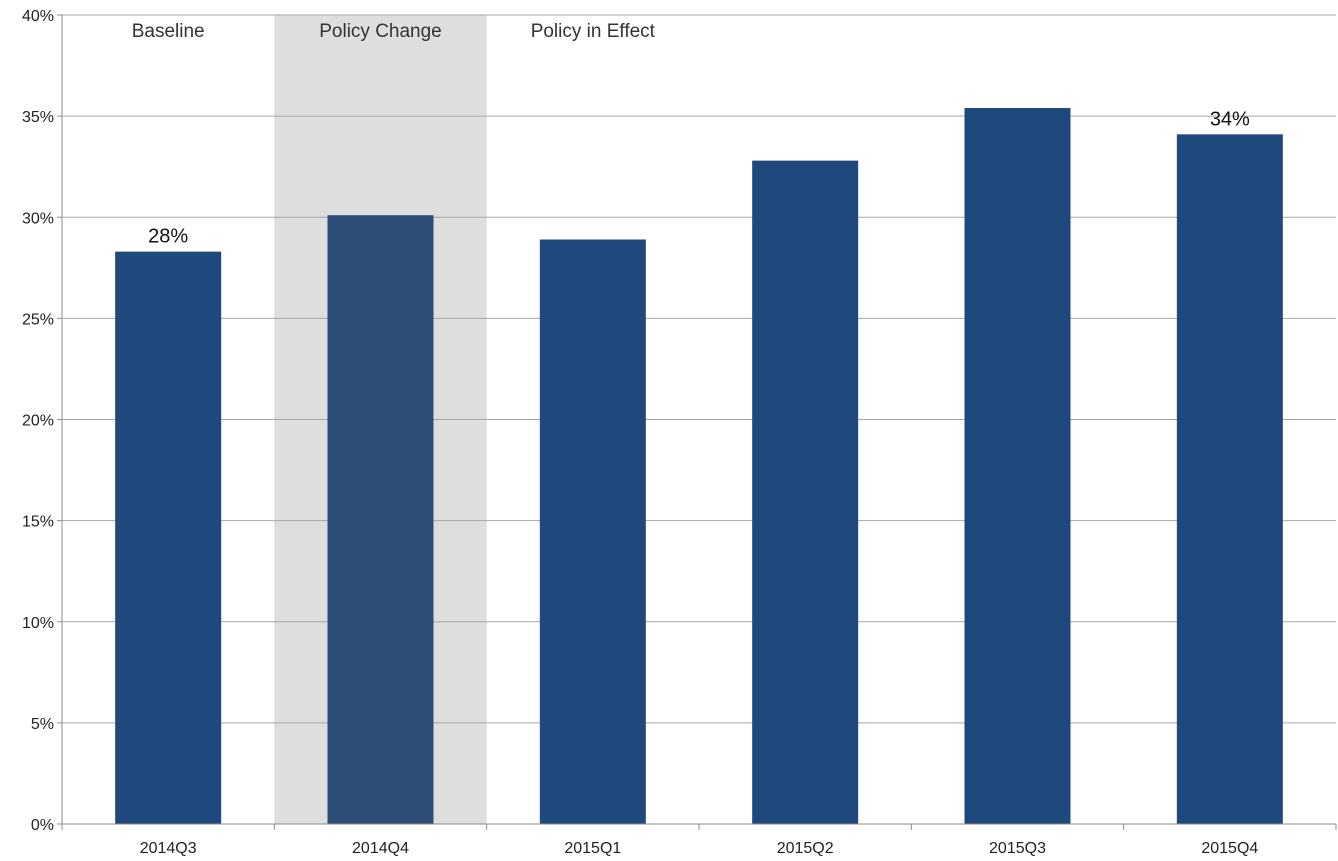 The height and width of the screenshot is (861, 1338). I want to click on y-tick-label-7: 35%, so click(38, 117).